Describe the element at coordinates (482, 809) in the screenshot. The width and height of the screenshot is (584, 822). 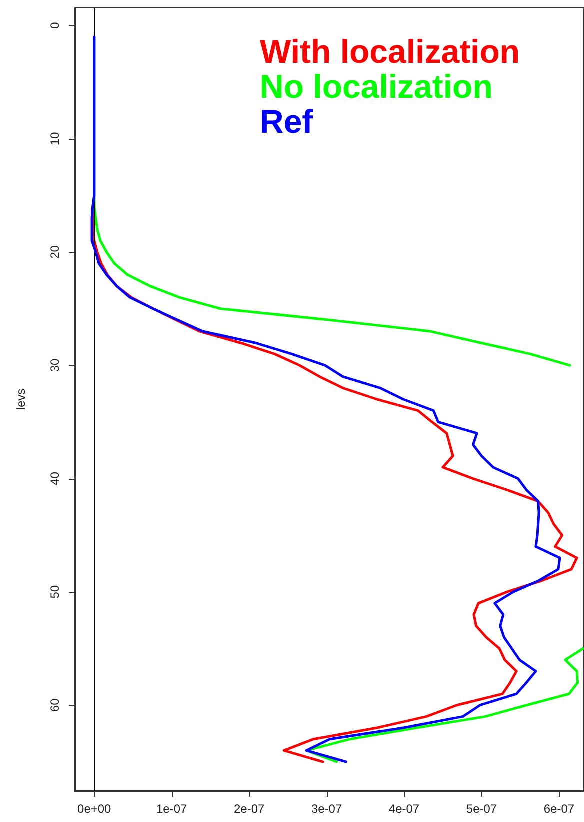
I see `x-tick-label: 5e-07` at that location.